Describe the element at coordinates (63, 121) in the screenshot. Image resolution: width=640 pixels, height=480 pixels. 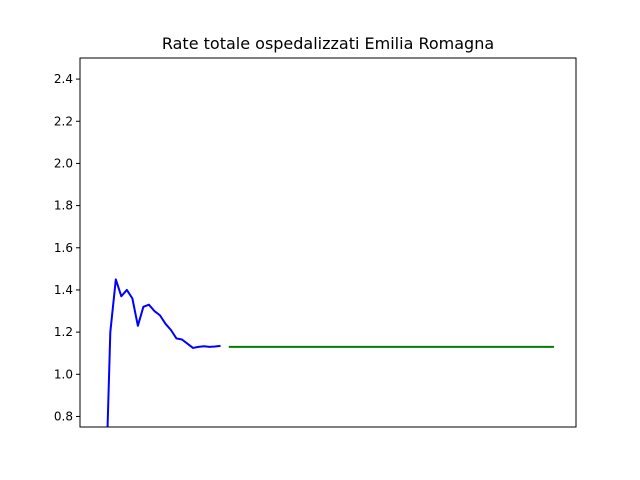
I see `y-tick-label: 2.2` at that location.